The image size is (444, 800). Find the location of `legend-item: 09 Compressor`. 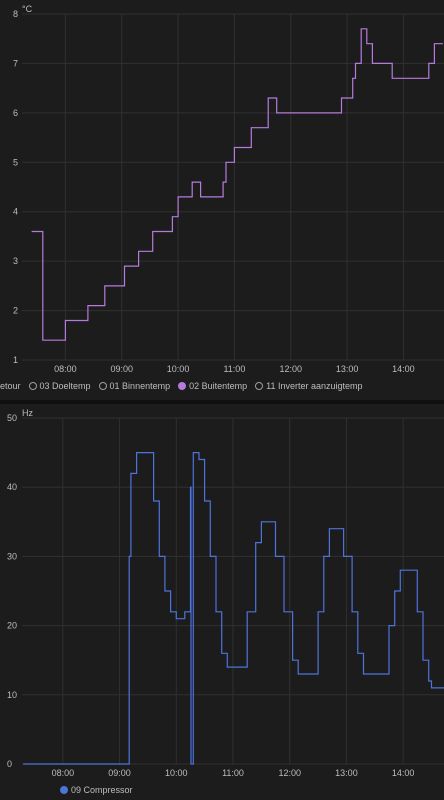

legend-item: 09 Compressor is located at coordinates (96, 790).